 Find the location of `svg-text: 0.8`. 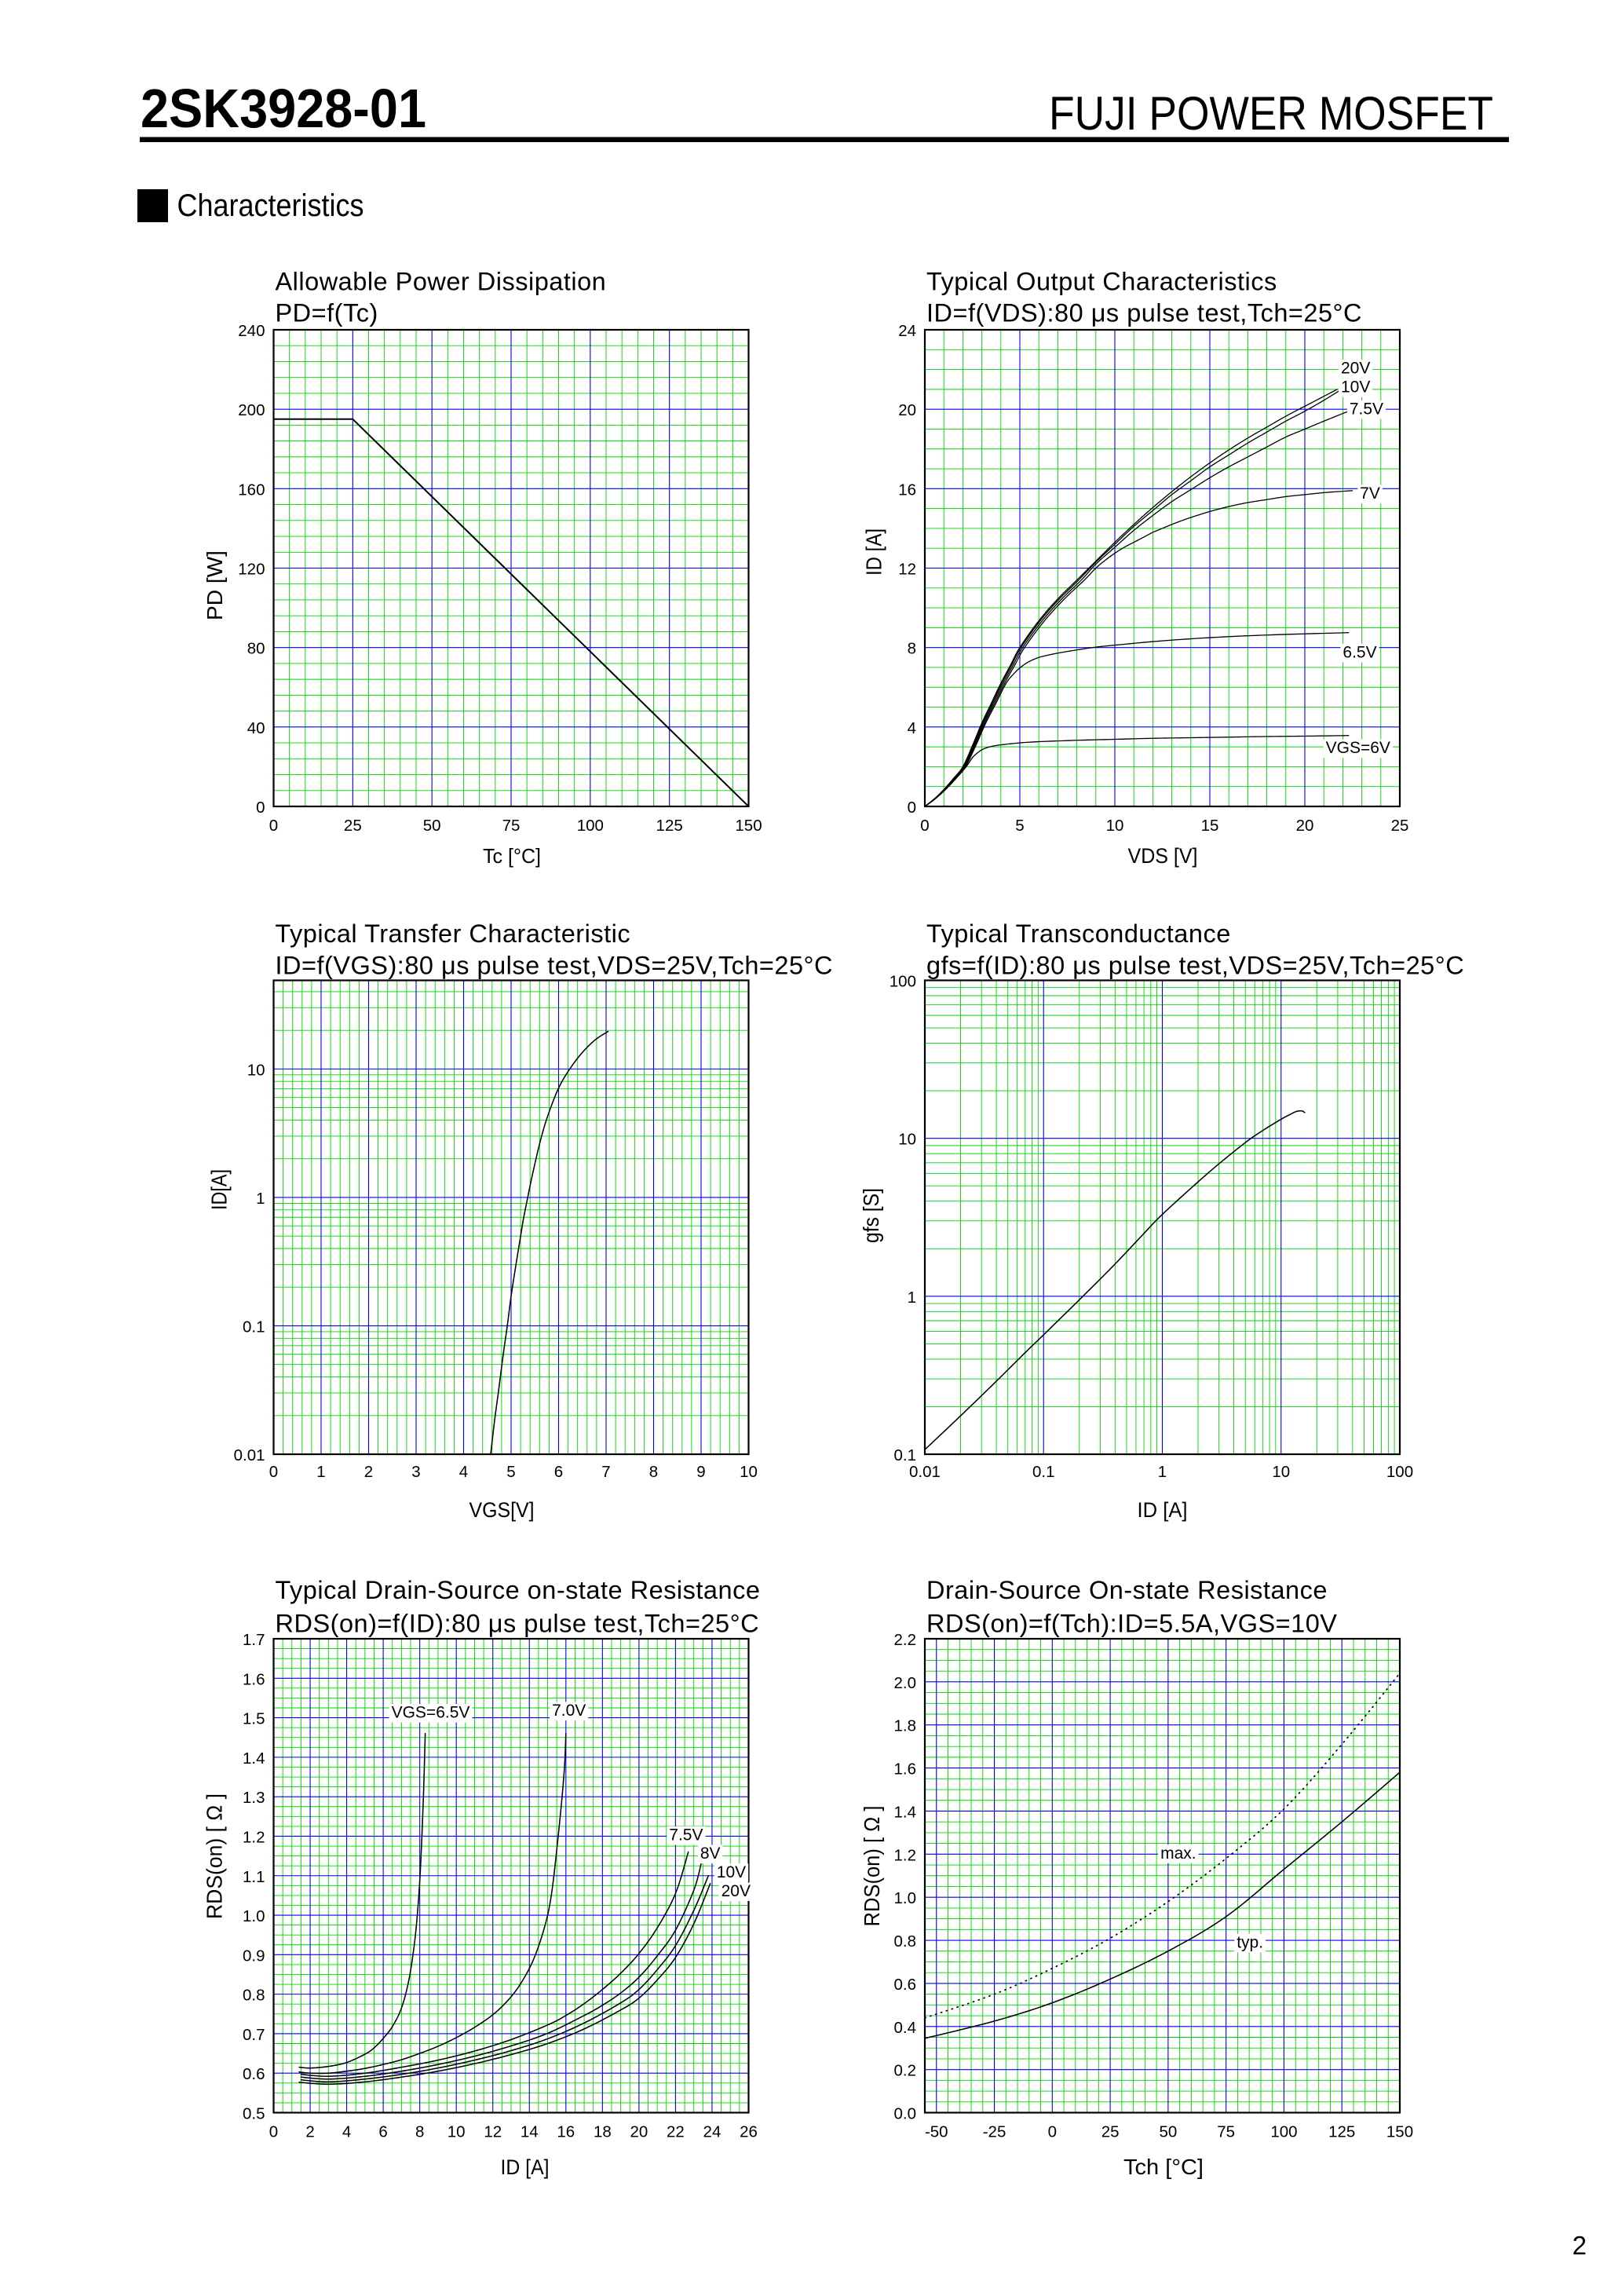

svg-text: 0.8 is located at coordinates (905, 1941).